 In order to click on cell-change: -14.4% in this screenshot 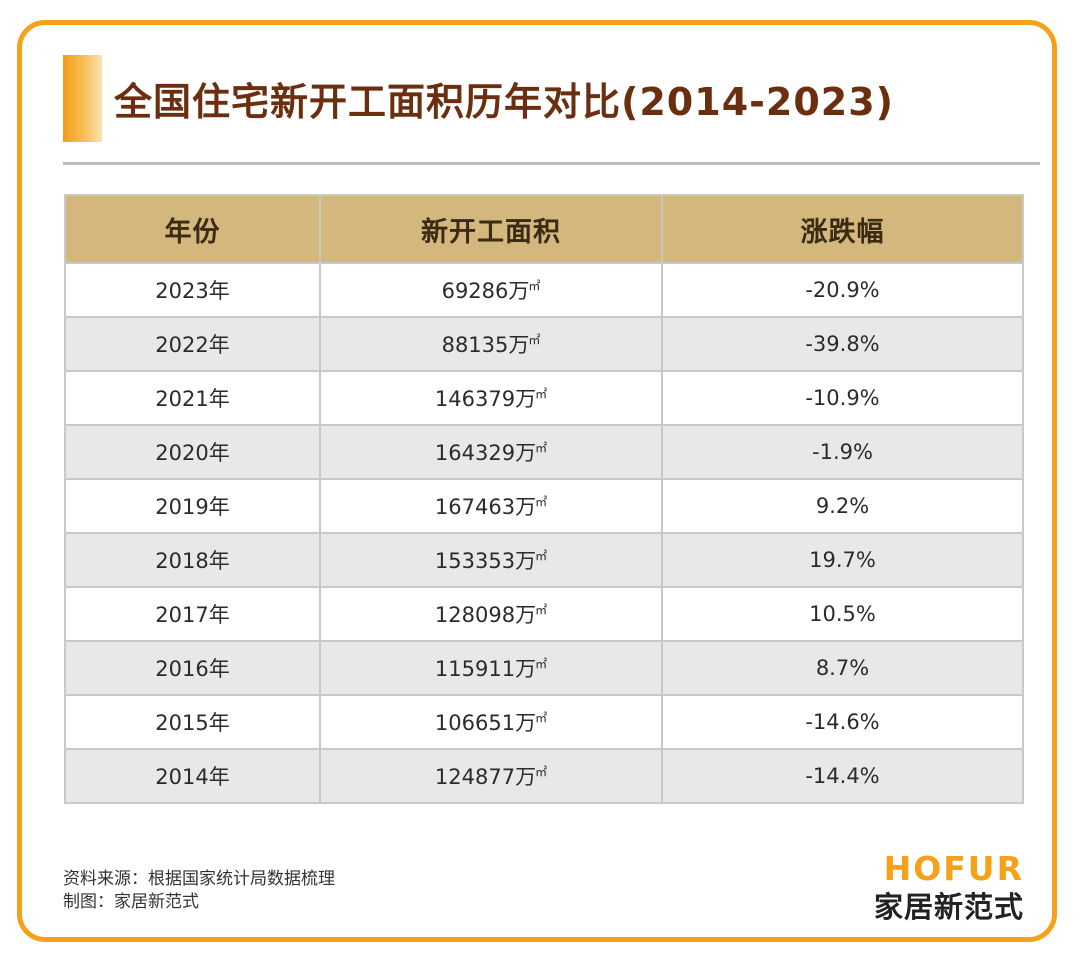, I will do `click(842, 776)`.